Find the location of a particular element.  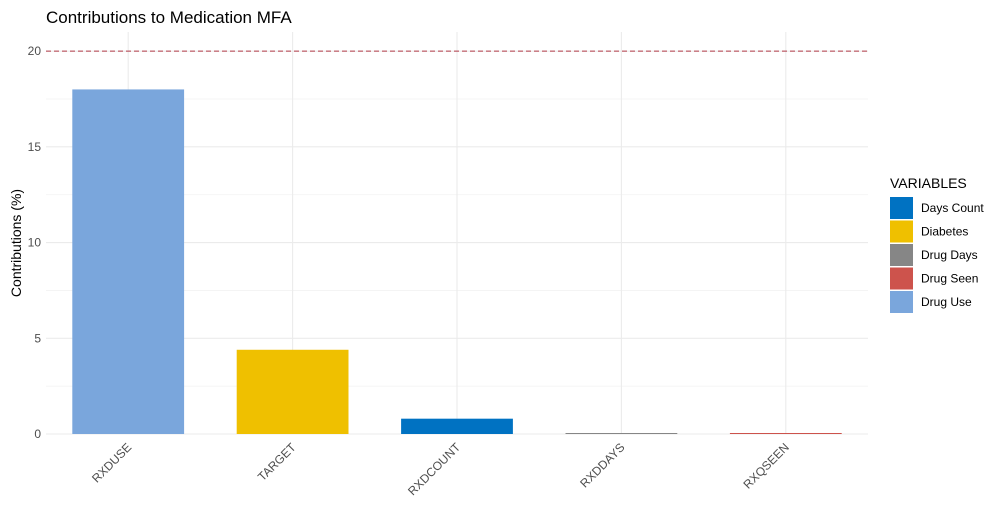

y-tick-label: 5 is located at coordinates (37, 338).